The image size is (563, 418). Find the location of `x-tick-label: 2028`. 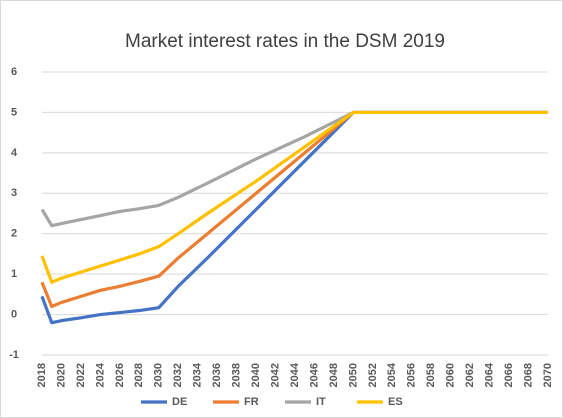

x-tick-label: 2028 is located at coordinates (139, 375).